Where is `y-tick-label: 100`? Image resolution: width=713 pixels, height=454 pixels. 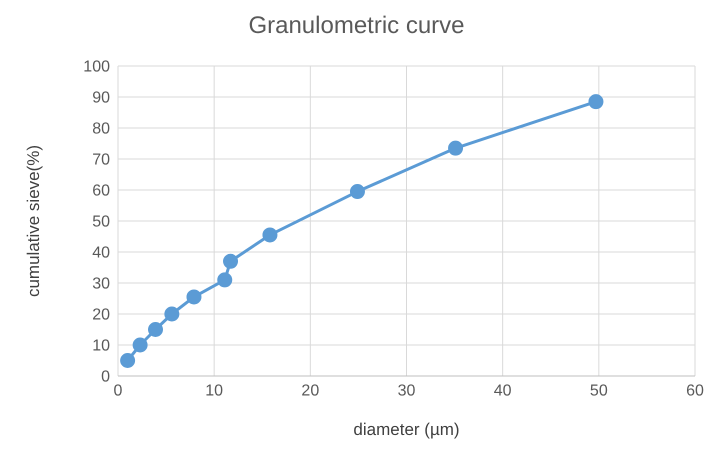 y-tick-label: 100 is located at coordinates (96, 67).